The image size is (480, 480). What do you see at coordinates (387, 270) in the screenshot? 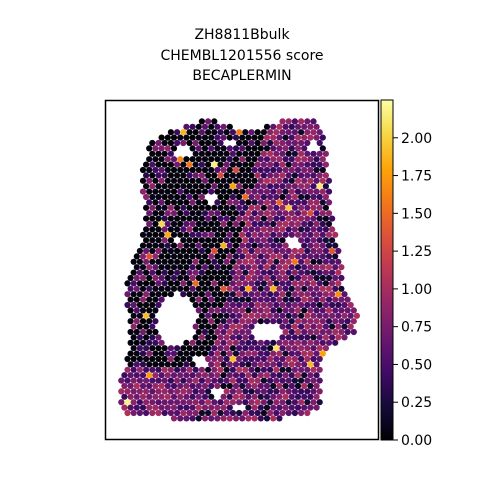
I see `colorbar` at bounding box center [387, 270].